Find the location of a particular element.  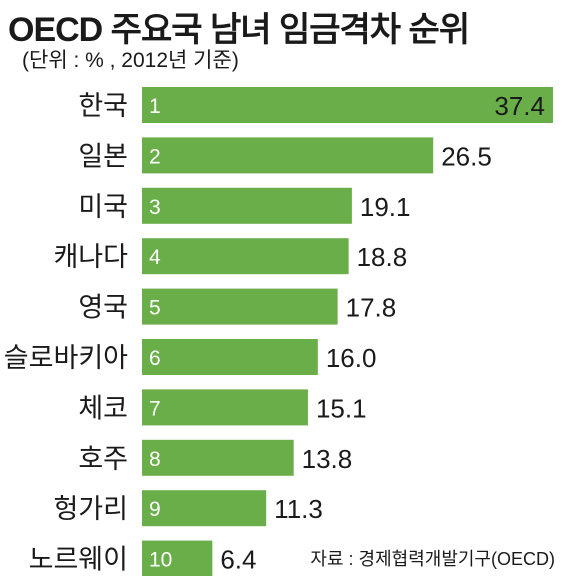

category-label: 일본 is located at coordinates (103, 156).